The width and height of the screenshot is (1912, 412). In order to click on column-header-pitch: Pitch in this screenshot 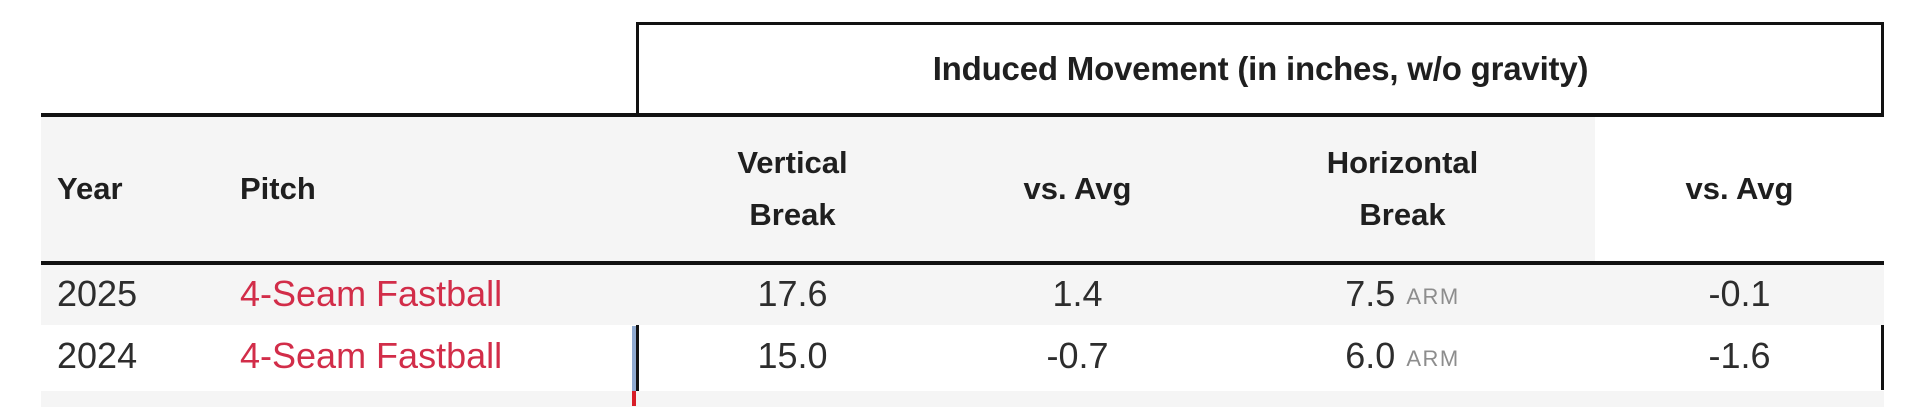, I will do `click(278, 188)`.